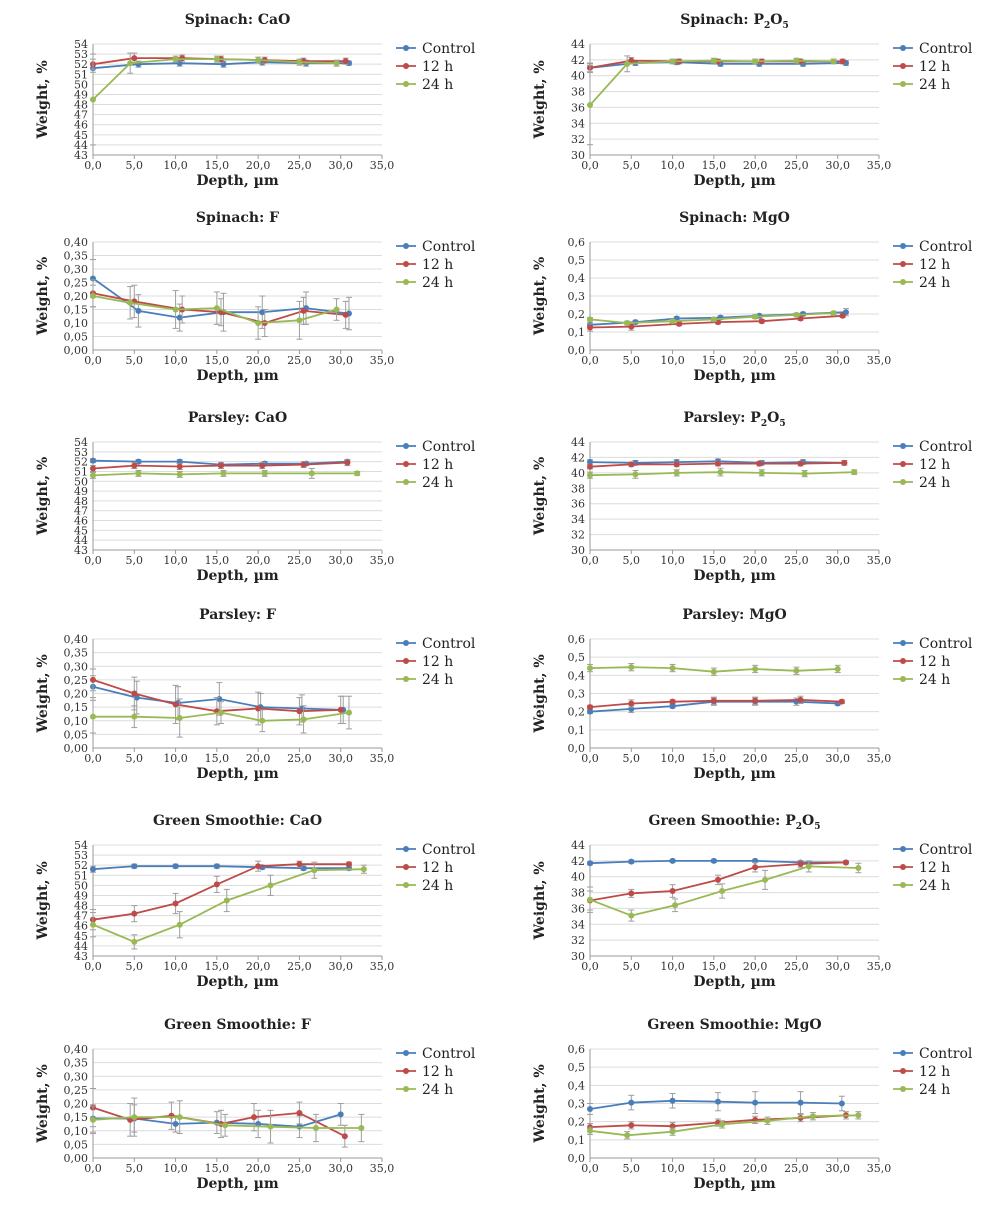 The image size is (1000, 1209). What do you see at coordinates (382, 966) in the screenshot?
I see `x-tick-label: 35,0` at bounding box center [382, 966].